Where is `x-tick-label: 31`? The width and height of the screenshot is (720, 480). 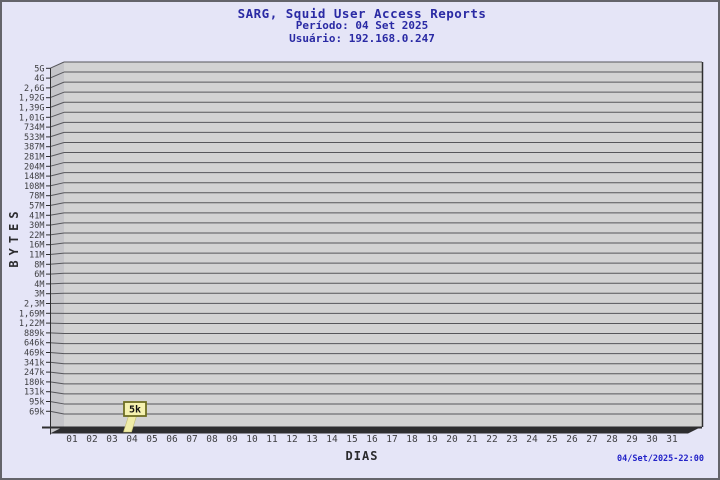 x-tick-label: 31 is located at coordinates (672, 439).